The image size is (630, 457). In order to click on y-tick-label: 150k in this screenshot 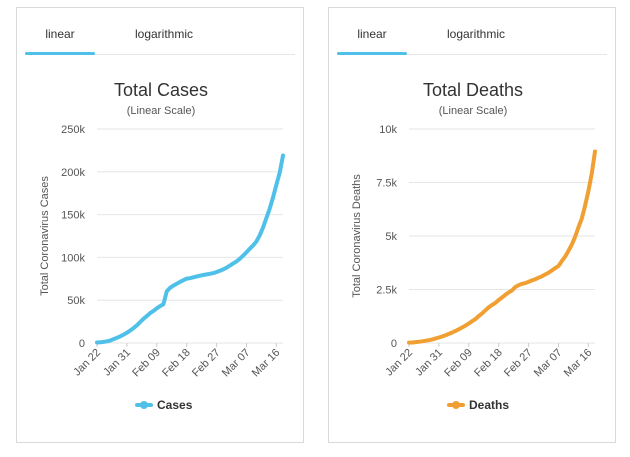, I will do `click(73, 216)`.